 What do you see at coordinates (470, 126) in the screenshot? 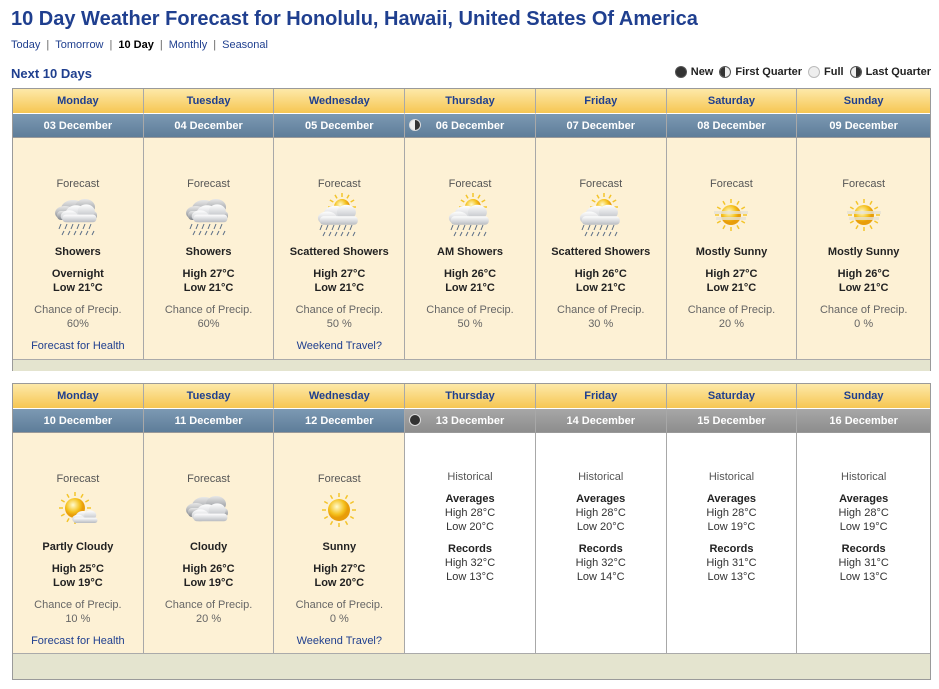
I see `day-date: 06 December` at bounding box center [470, 126].